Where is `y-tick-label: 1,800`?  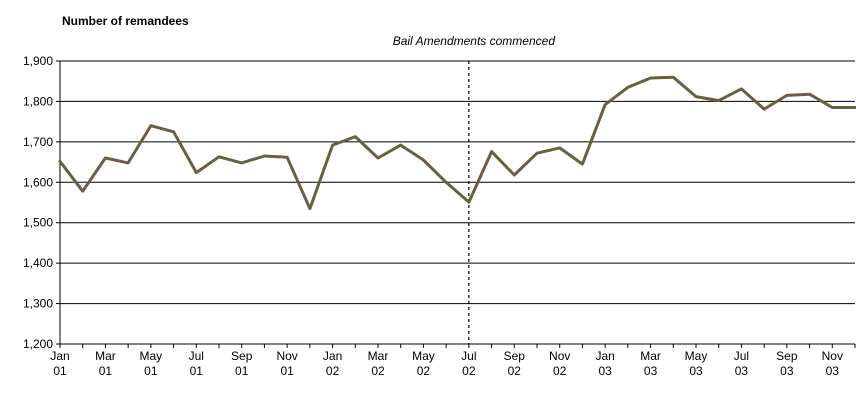 y-tick-label: 1,800 is located at coordinates (38, 101).